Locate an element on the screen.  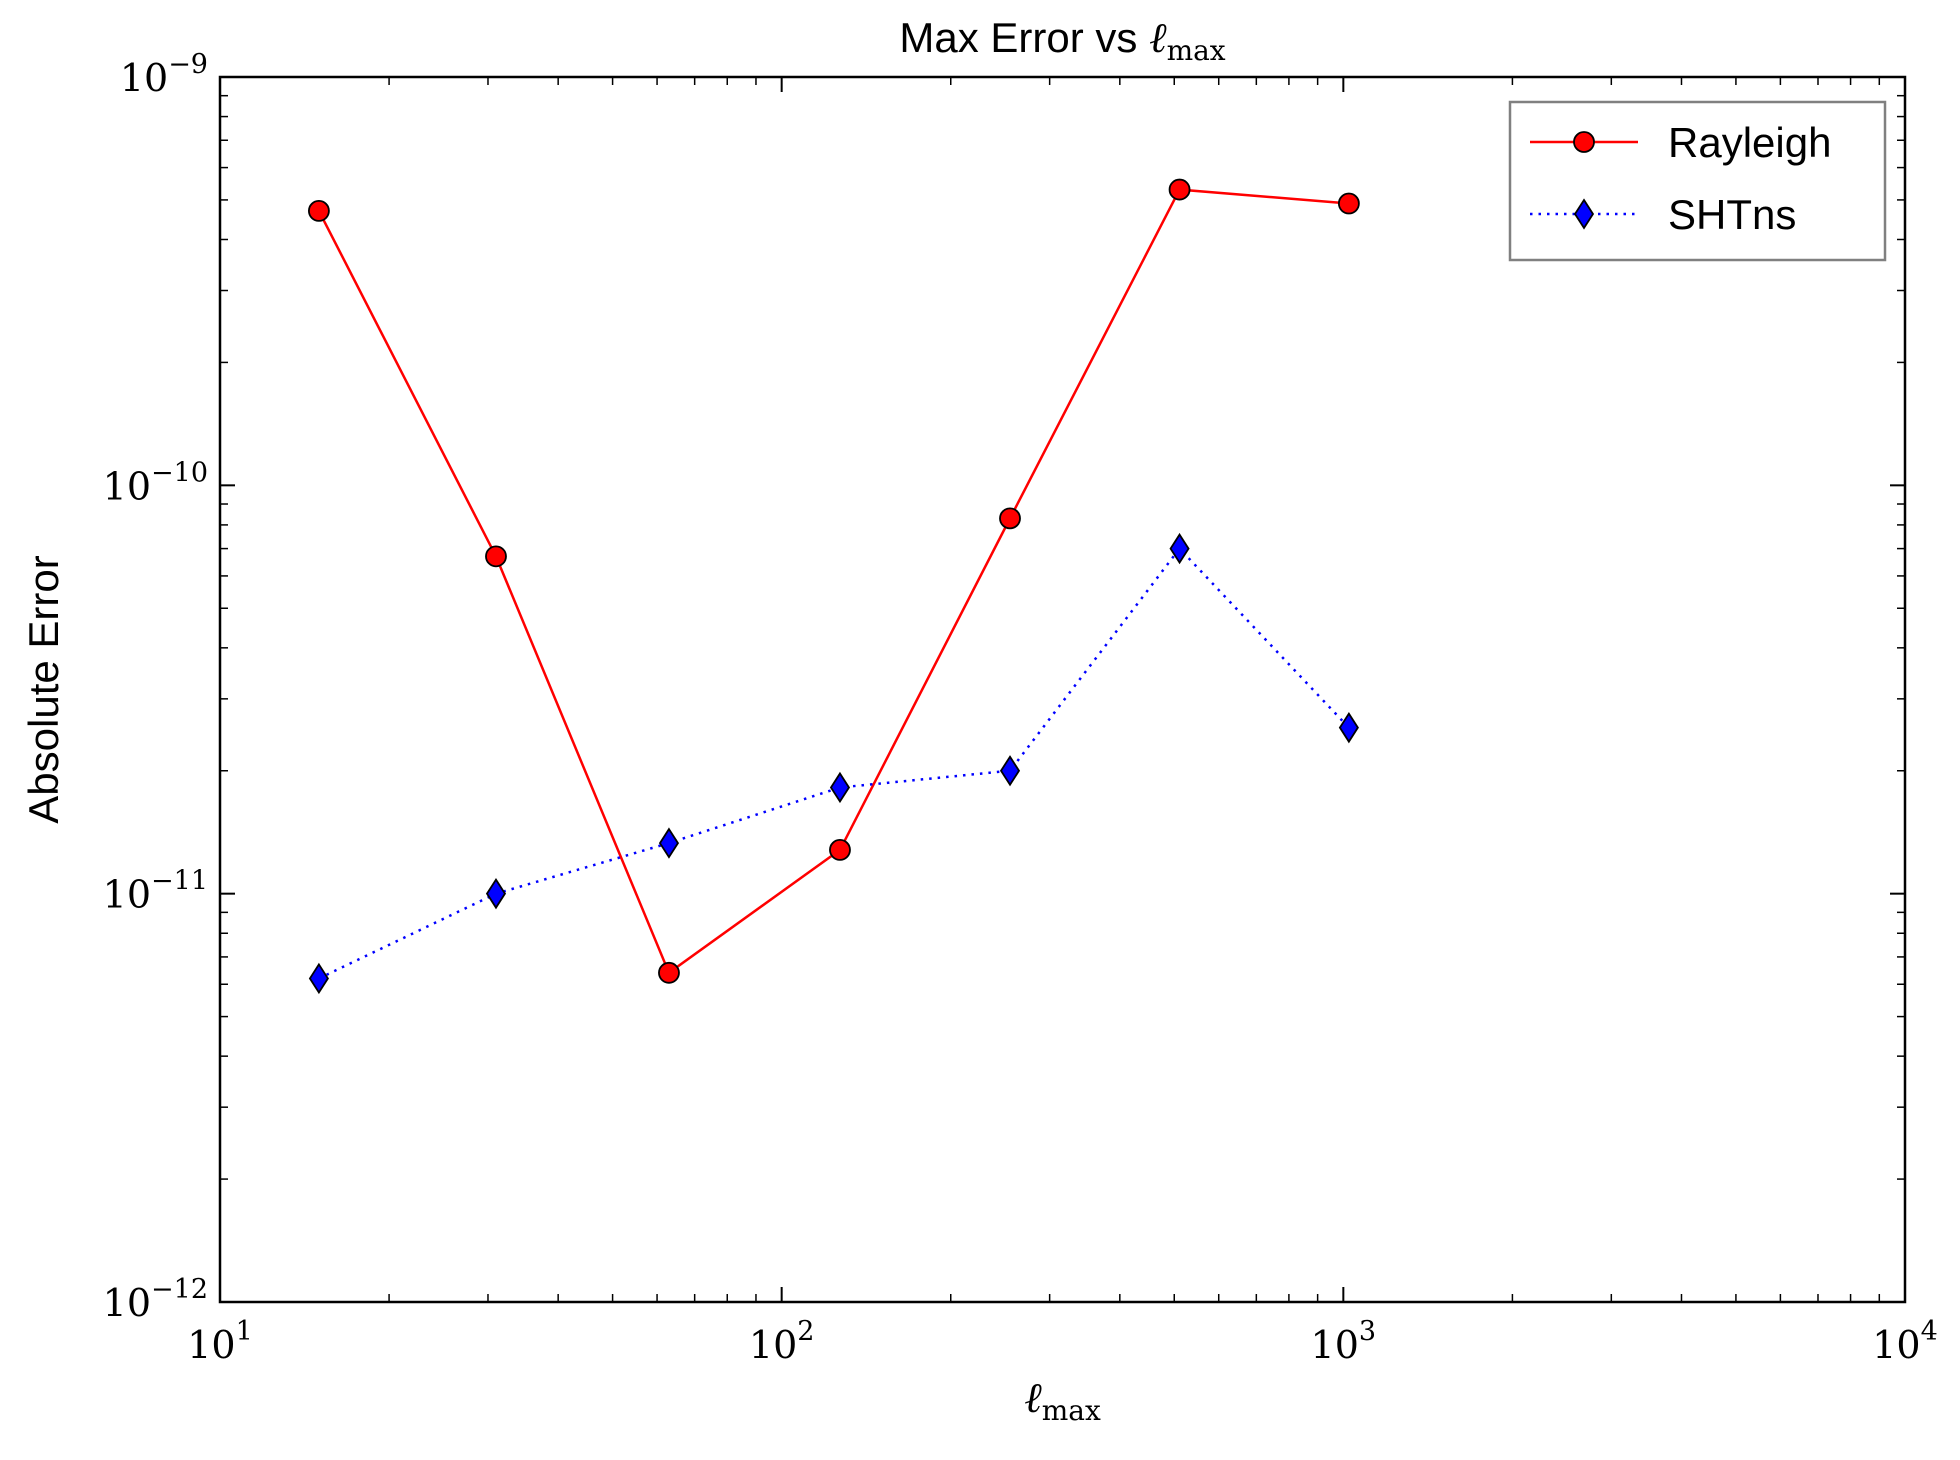
y-tick-label: 10−9 is located at coordinates (164, 74).